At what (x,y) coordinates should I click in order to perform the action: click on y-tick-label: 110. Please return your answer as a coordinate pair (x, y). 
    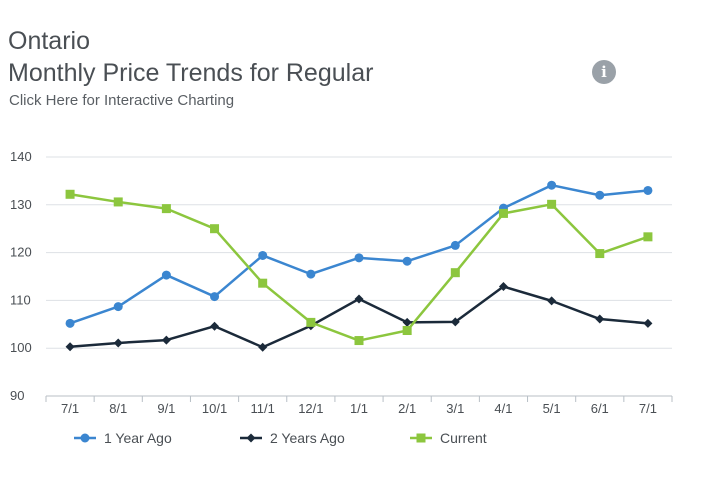
    Looking at the image, I should click on (20, 299).